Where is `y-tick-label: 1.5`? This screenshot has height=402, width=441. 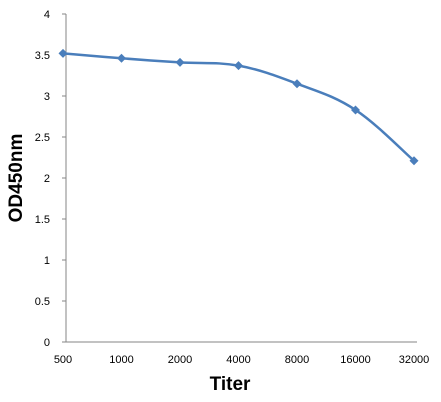
y-tick-label: 1.5 is located at coordinates (42, 220).